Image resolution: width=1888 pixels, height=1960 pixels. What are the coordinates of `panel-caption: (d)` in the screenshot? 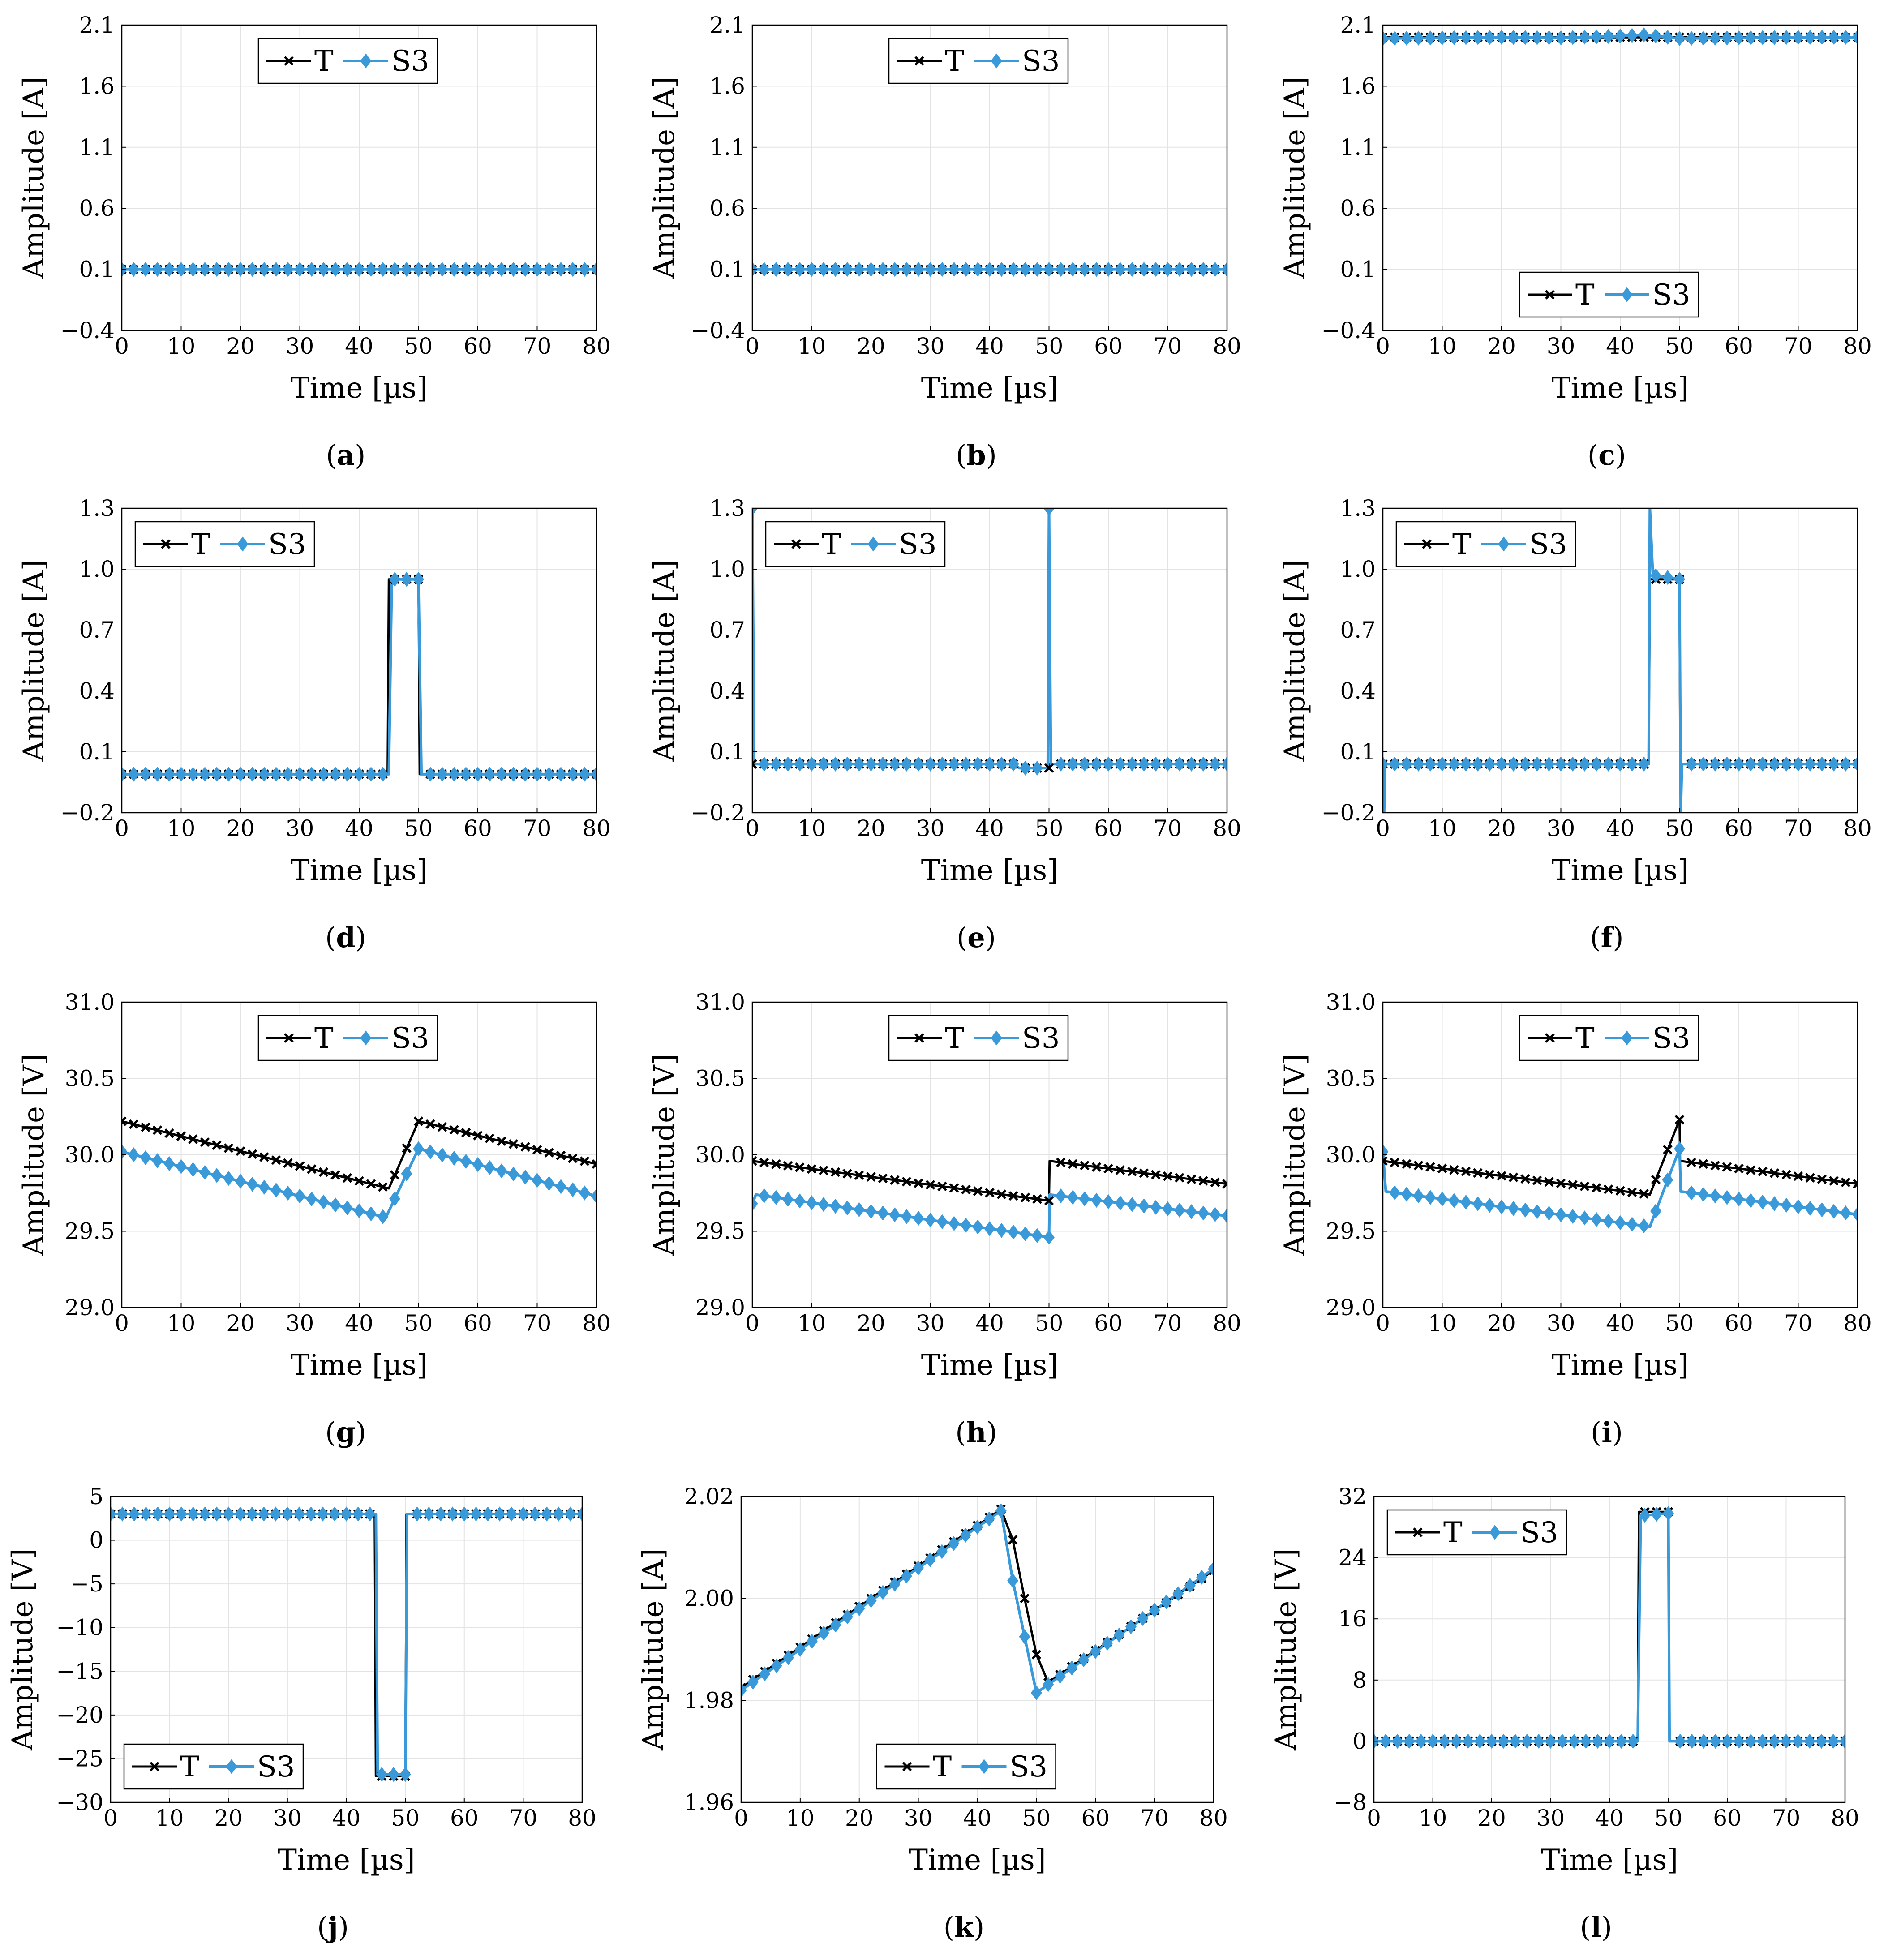 It's located at (345, 938).